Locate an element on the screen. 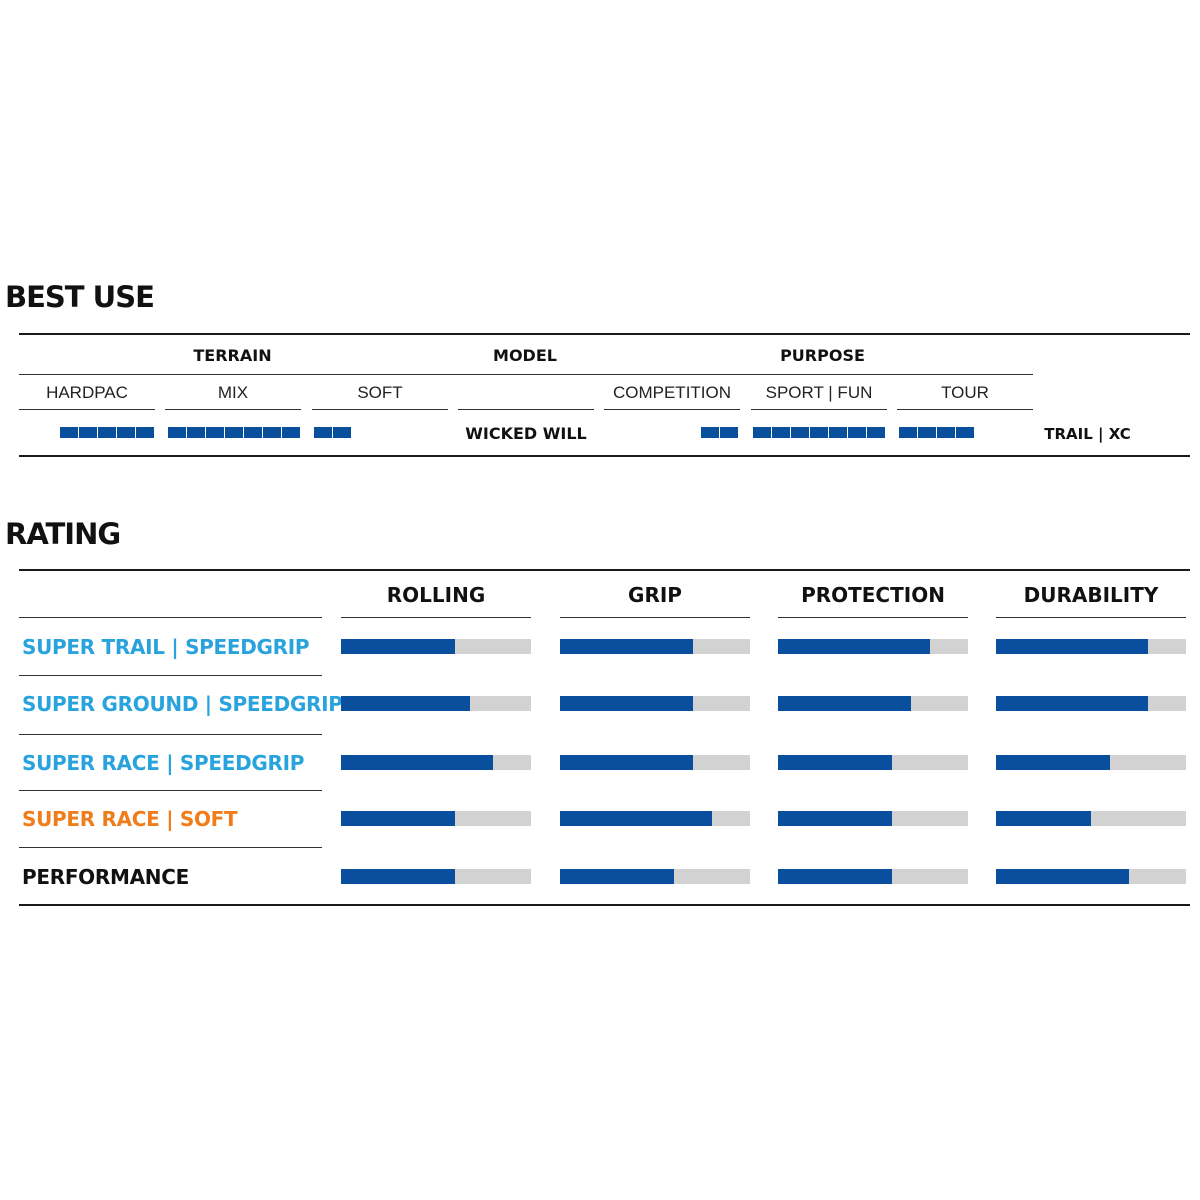 The image size is (1200, 1200). rating-label-underline is located at coordinates (170, 617).